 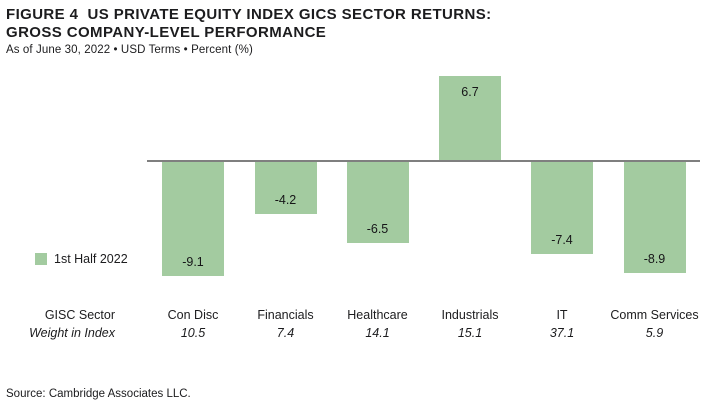 What do you see at coordinates (377, 202) in the screenshot?
I see `bar-healthcare: -6.5` at bounding box center [377, 202].